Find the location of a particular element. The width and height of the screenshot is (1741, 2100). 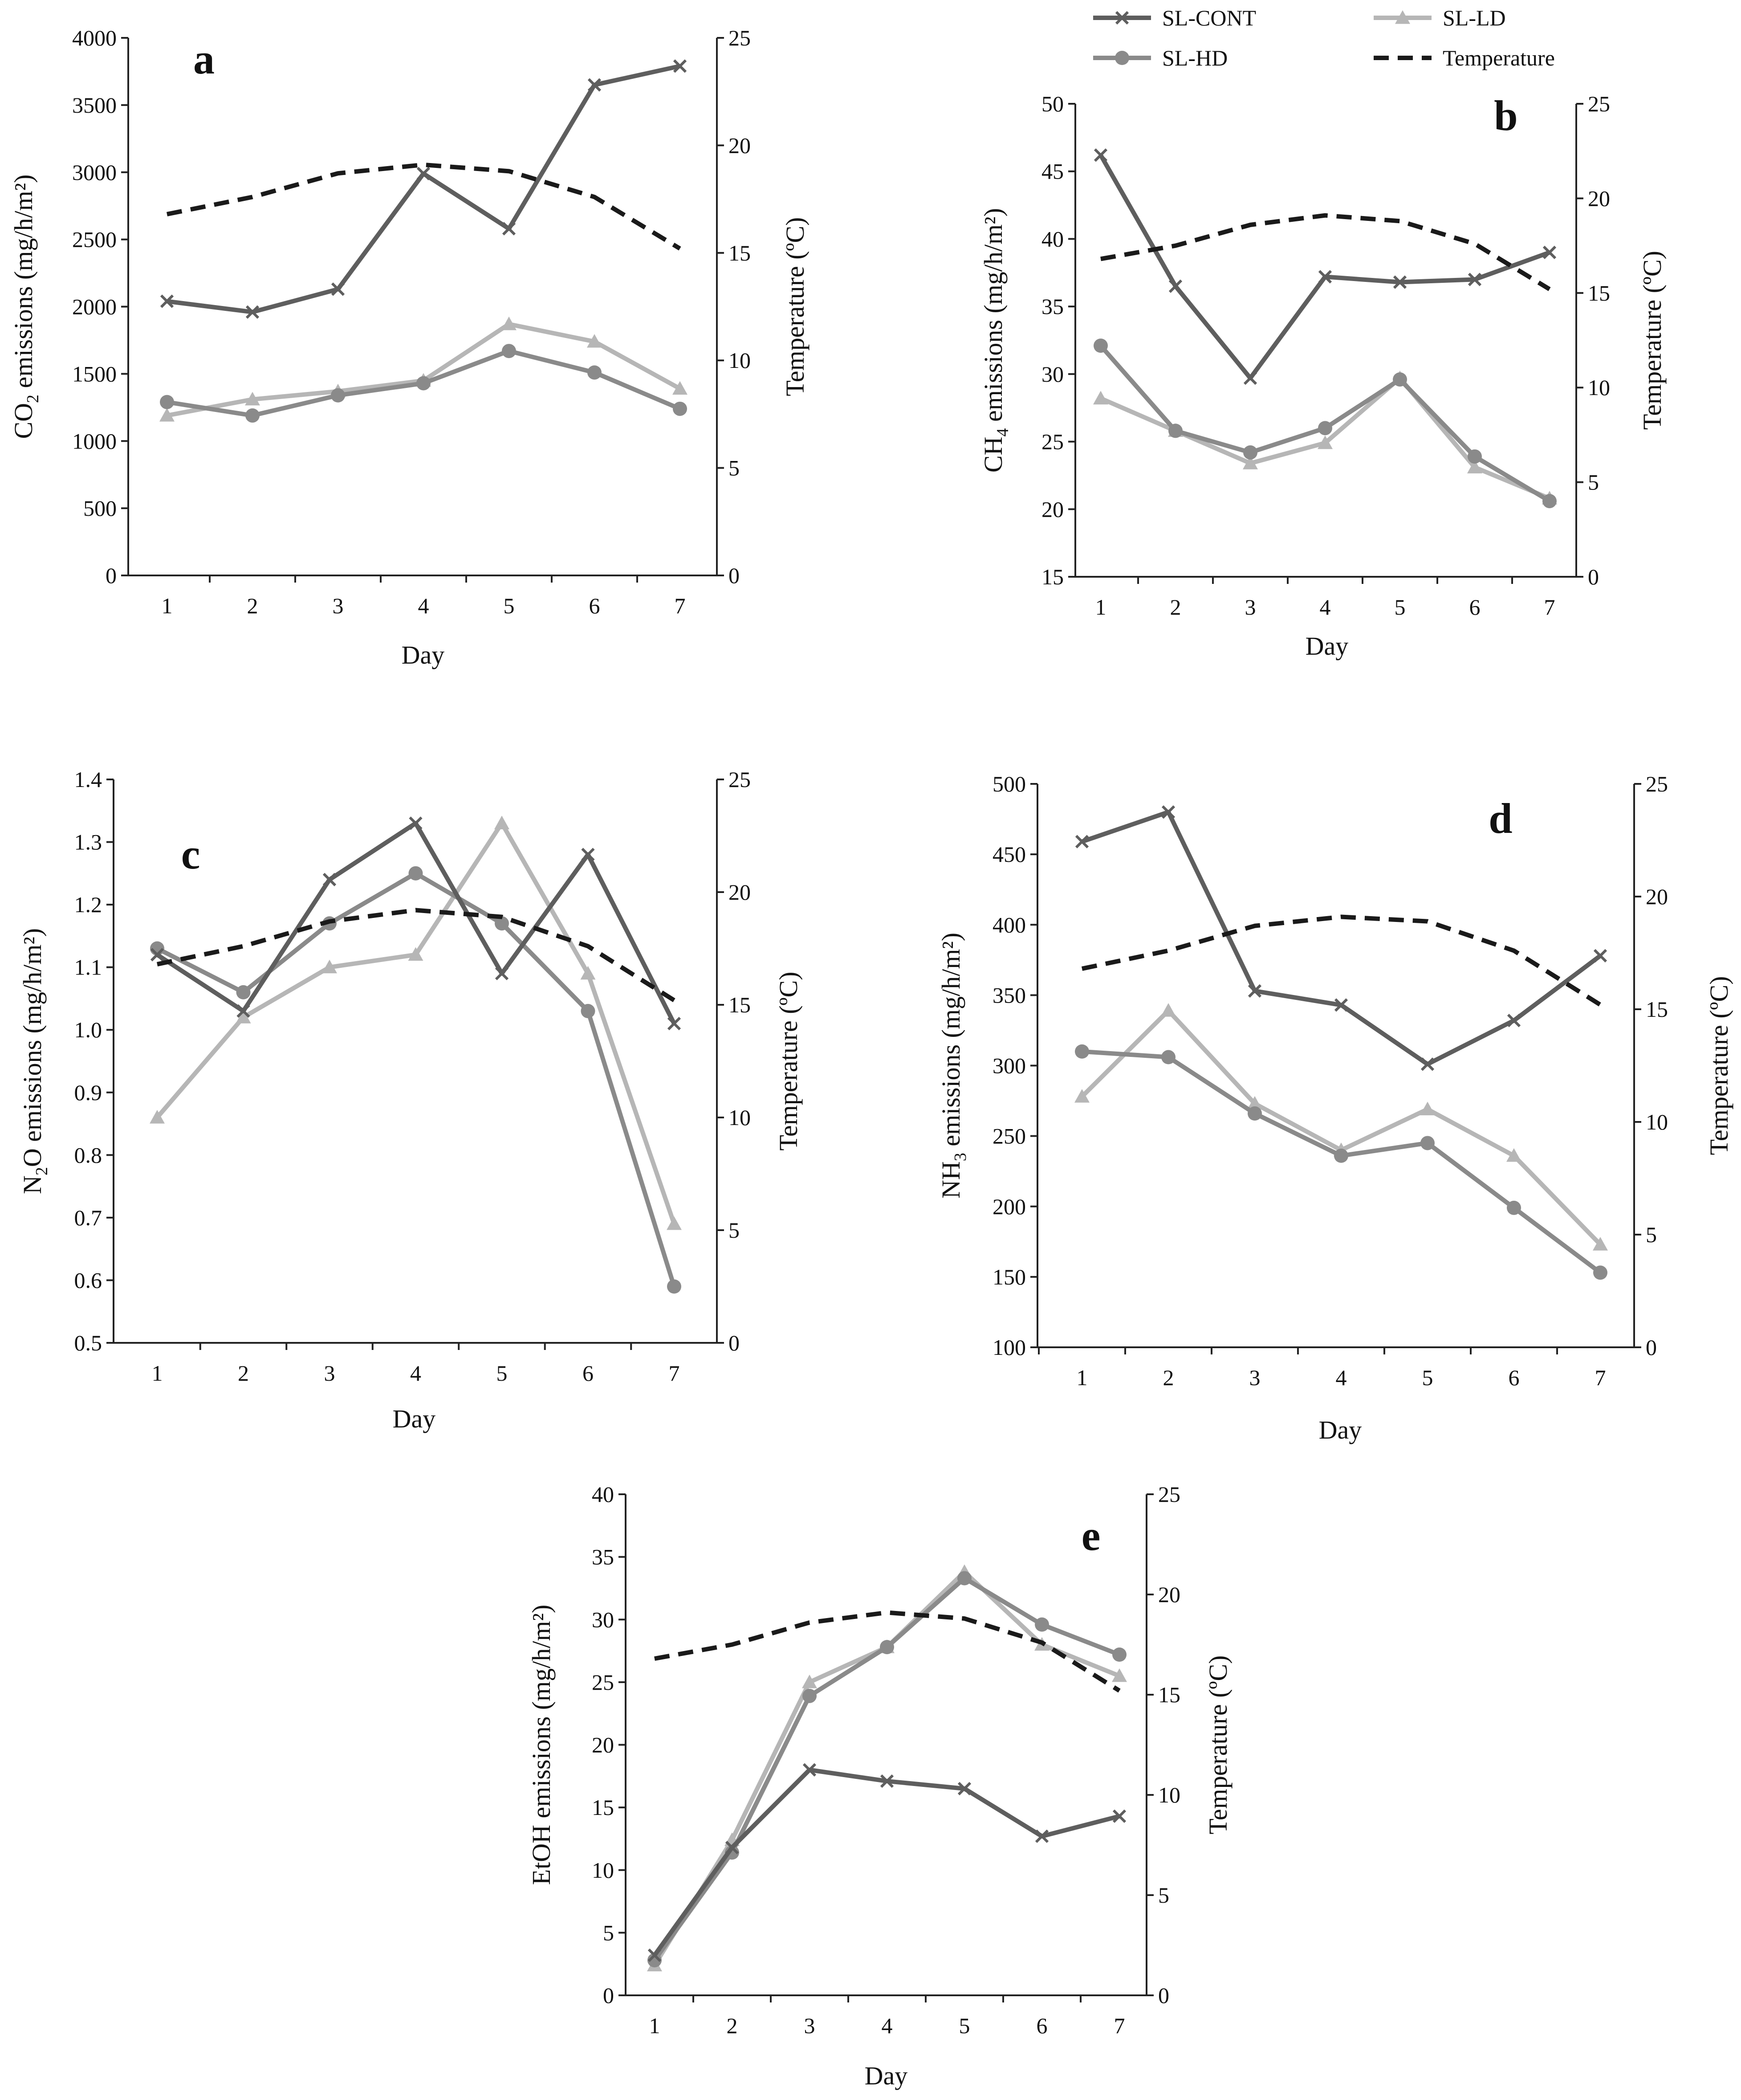

x-tick-label: 5 is located at coordinates (509, 606).